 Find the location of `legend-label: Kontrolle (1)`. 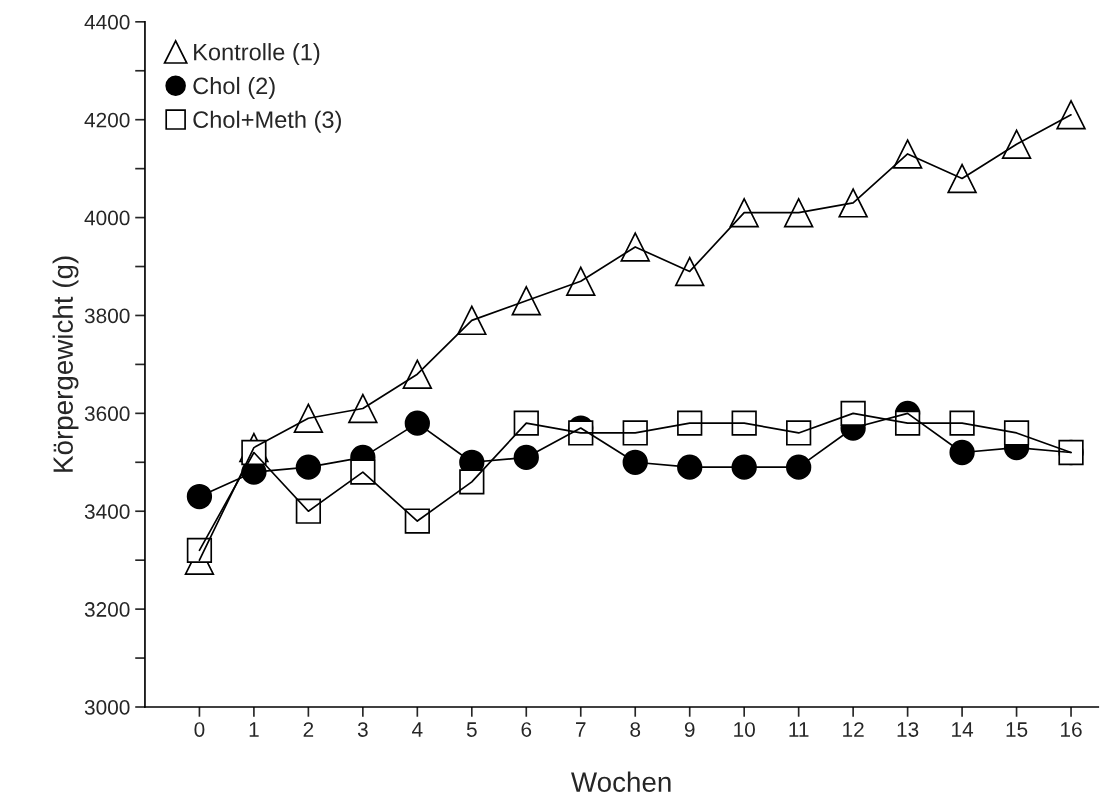

legend-label: Kontrolle (1) is located at coordinates (257, 54).